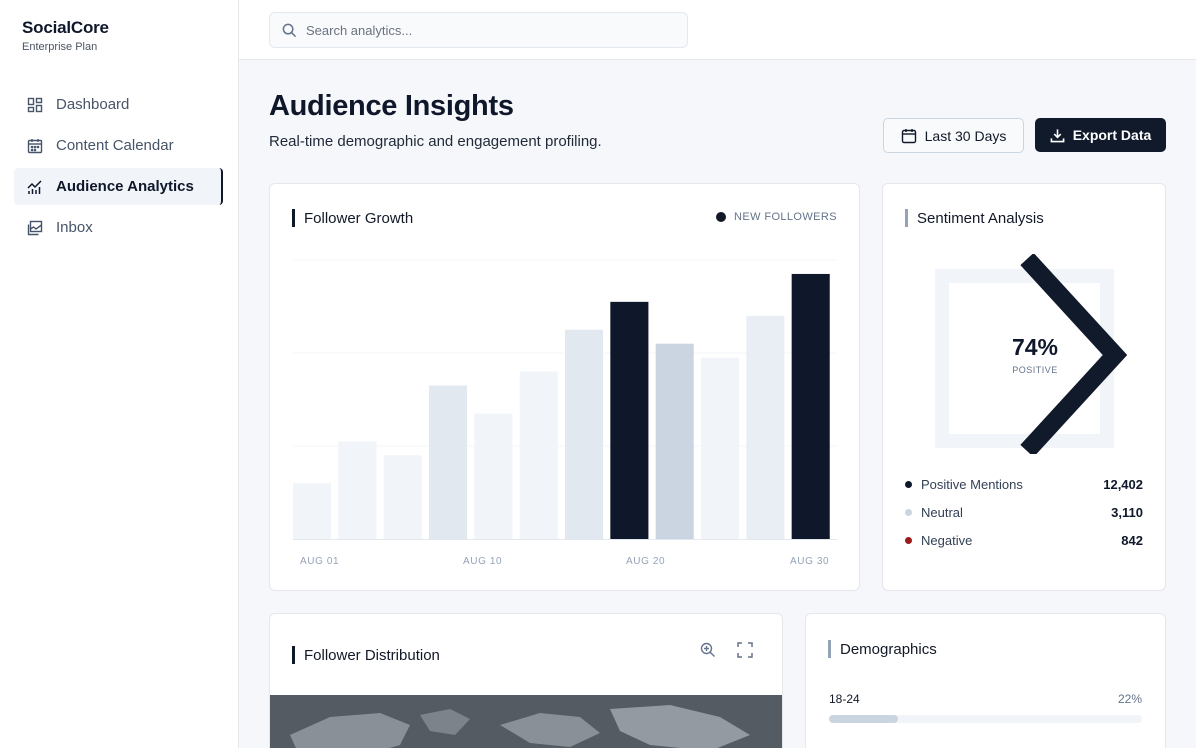 Image resolution: width=1196 pixels, height=748 pixels. I want to click on fullscreen-icon, so click(745, 650).